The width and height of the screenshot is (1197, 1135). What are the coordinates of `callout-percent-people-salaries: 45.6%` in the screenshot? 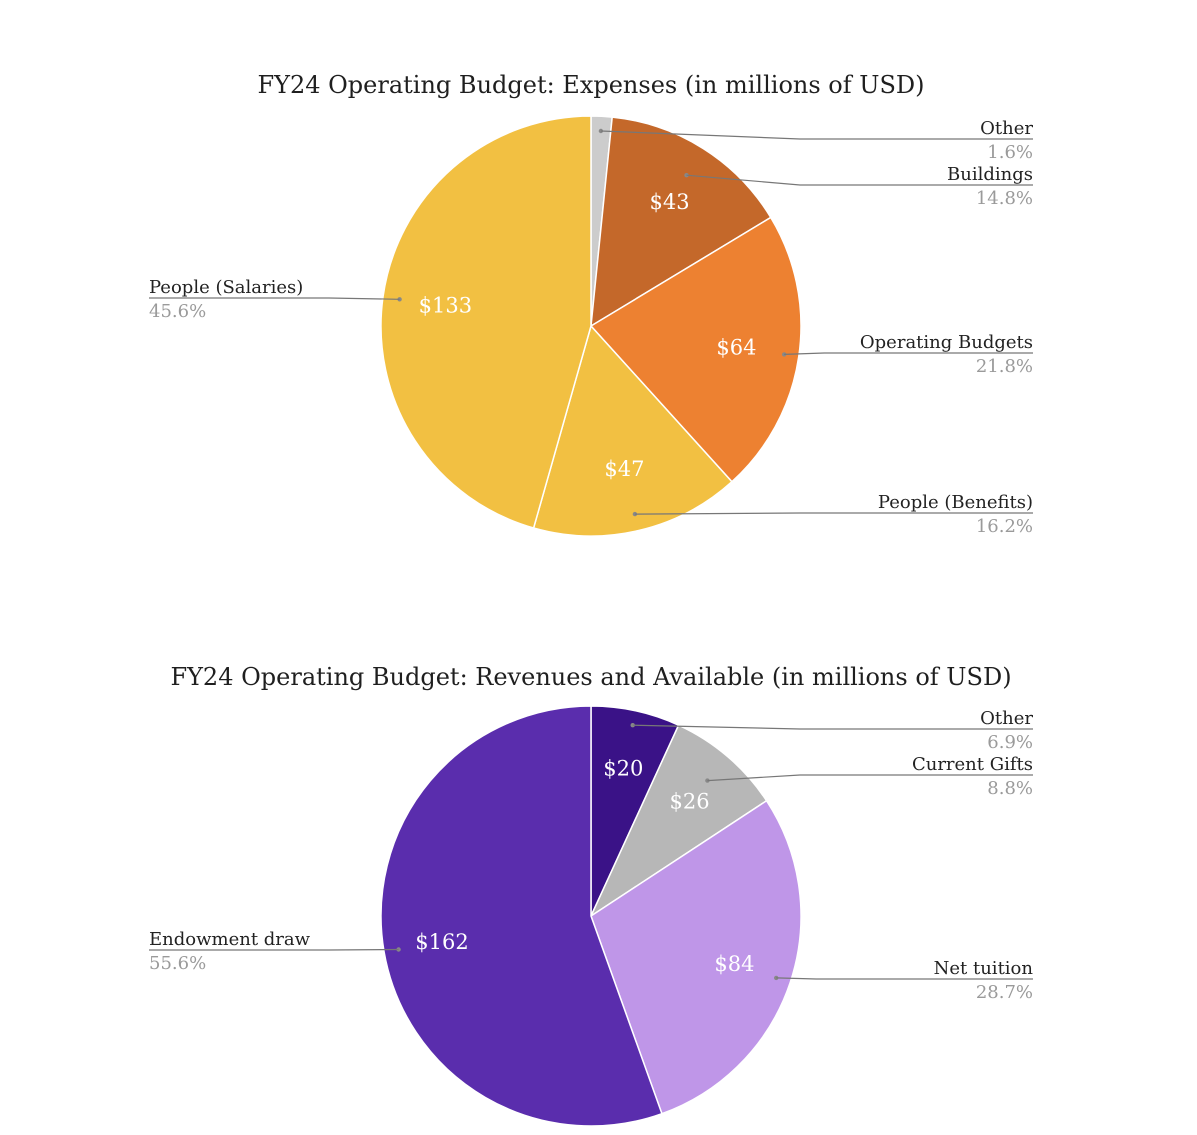 It's located at (177, 311).